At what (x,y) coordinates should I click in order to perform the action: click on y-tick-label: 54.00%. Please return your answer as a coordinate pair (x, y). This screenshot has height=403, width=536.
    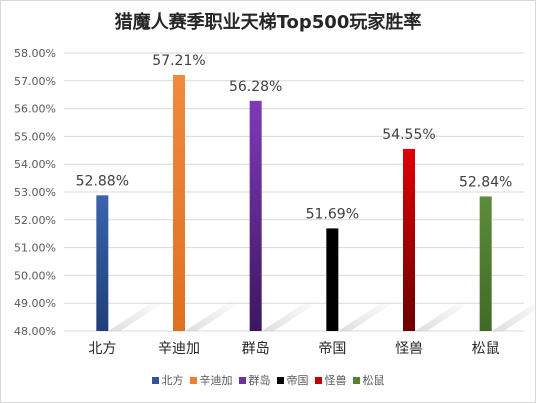
    Looking at the image, I should click on (35, 164).